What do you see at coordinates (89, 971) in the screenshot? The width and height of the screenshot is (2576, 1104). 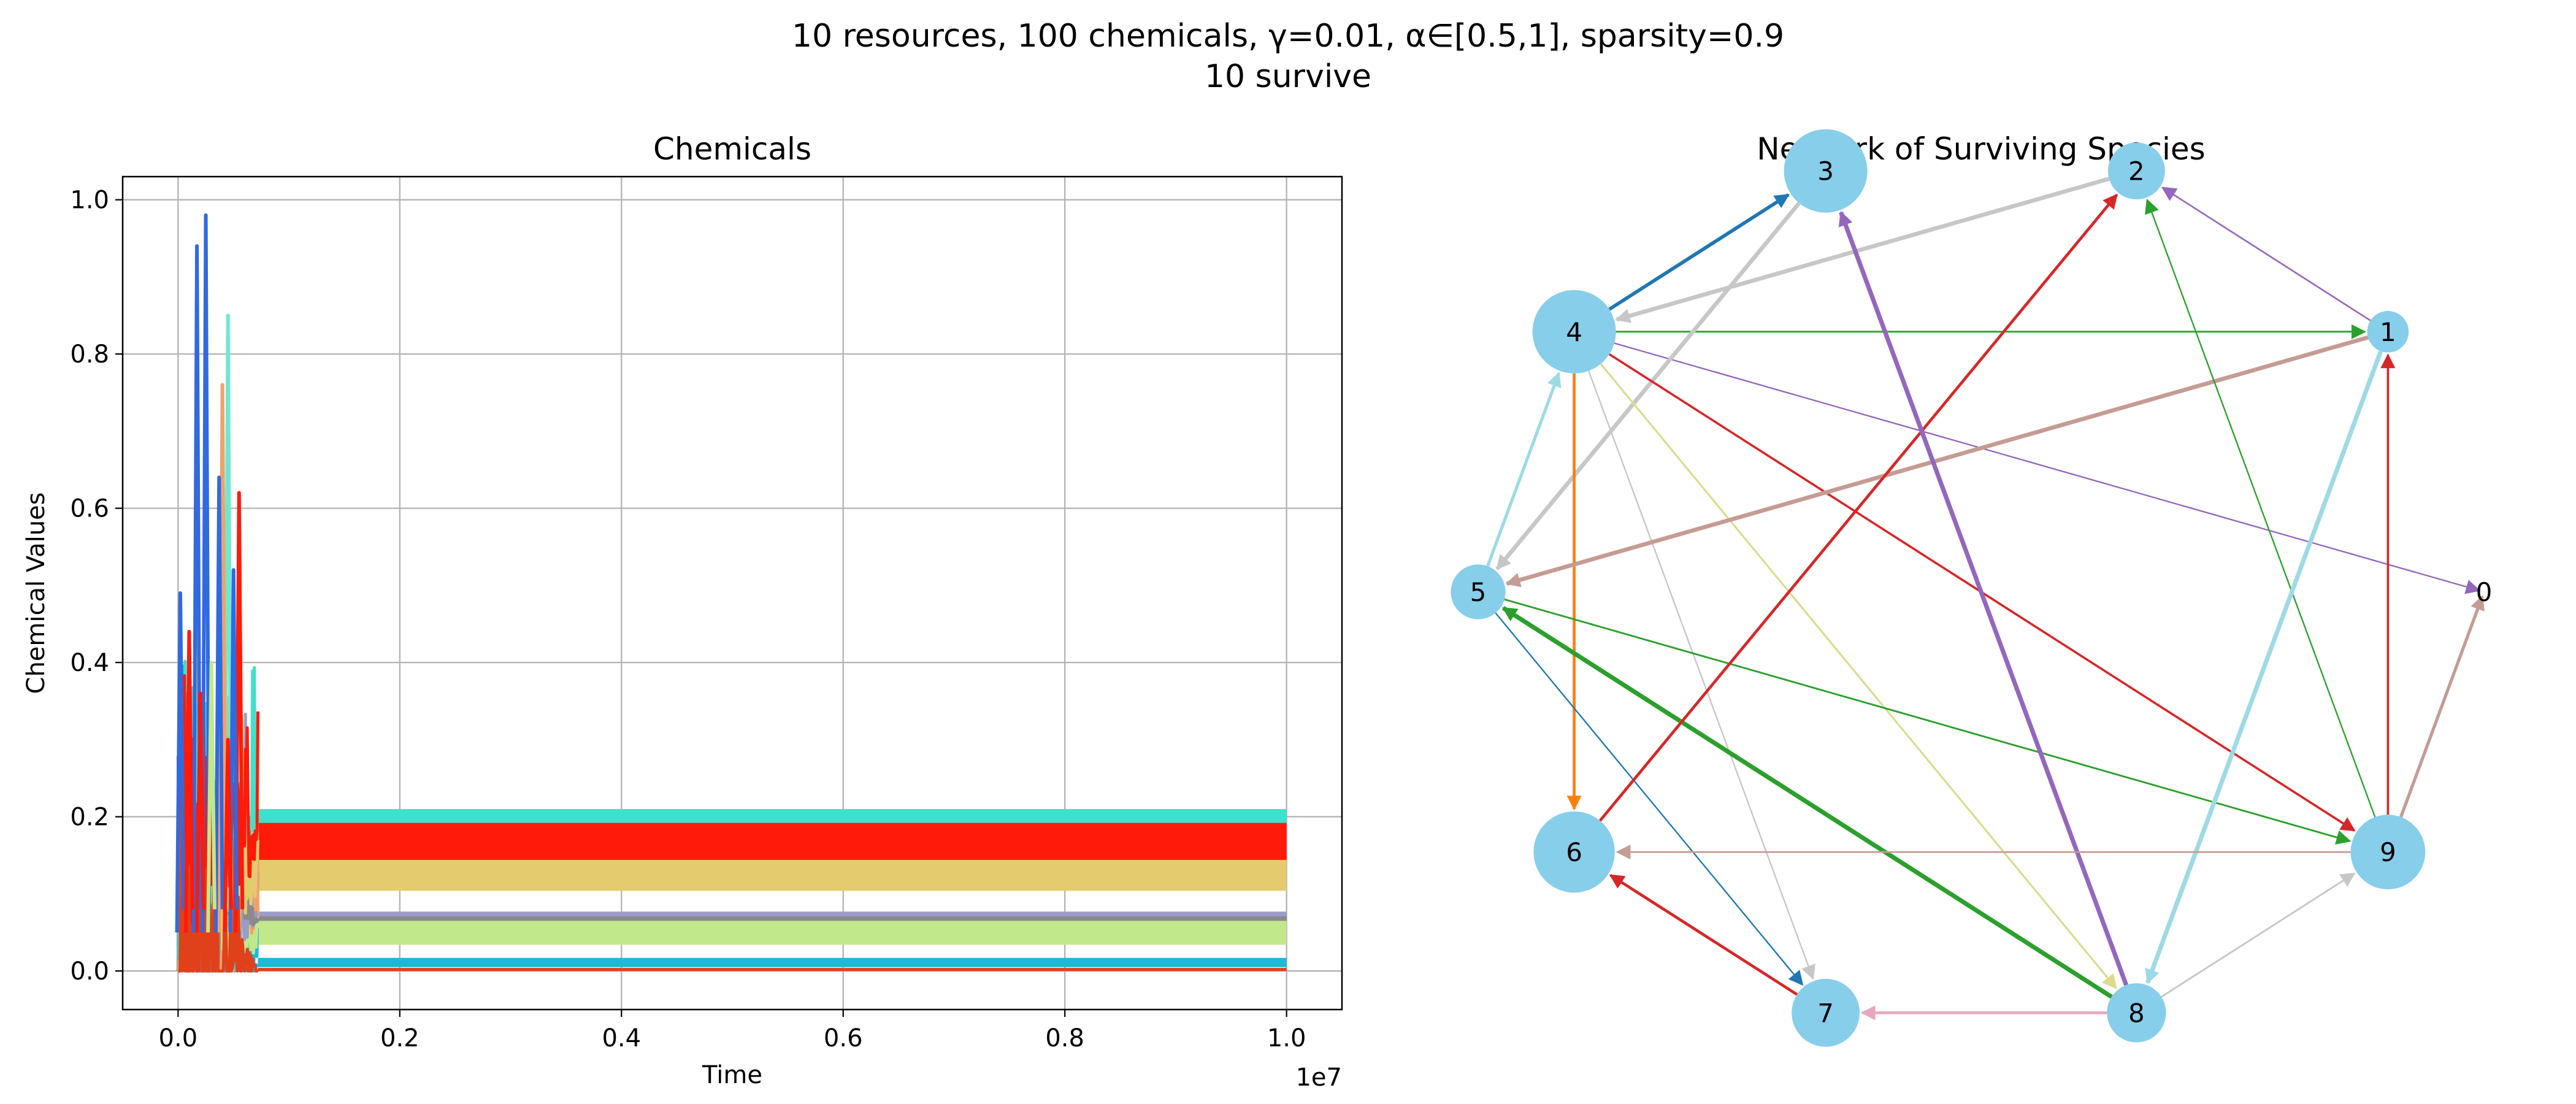 I see `y-tick-label: 0.0` at bounding box center [89, 971].